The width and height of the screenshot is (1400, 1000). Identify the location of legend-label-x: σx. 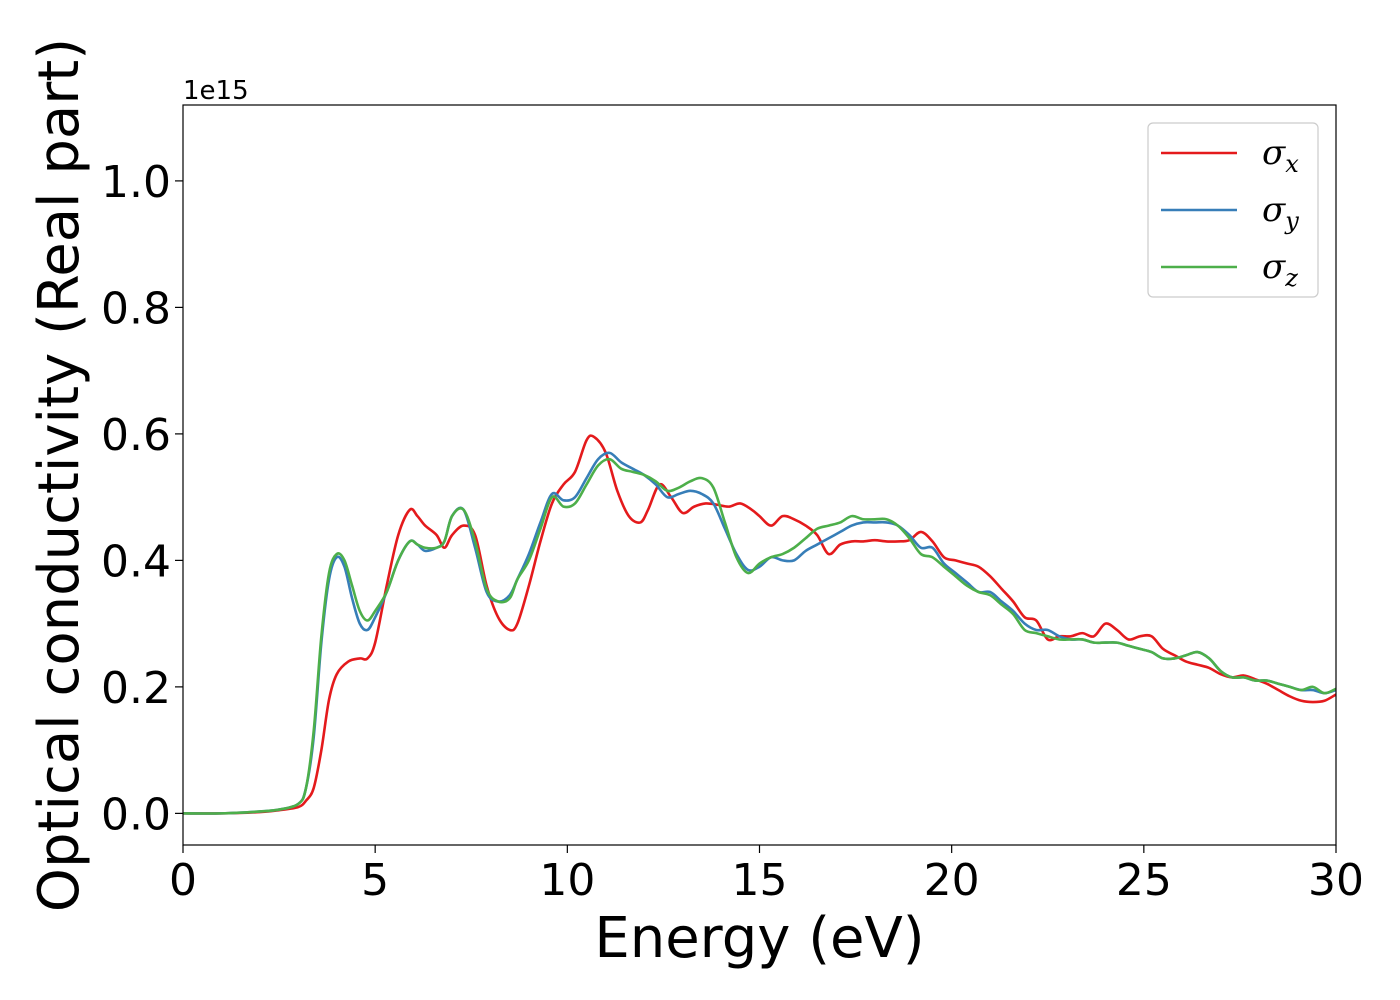
(1280, 155).